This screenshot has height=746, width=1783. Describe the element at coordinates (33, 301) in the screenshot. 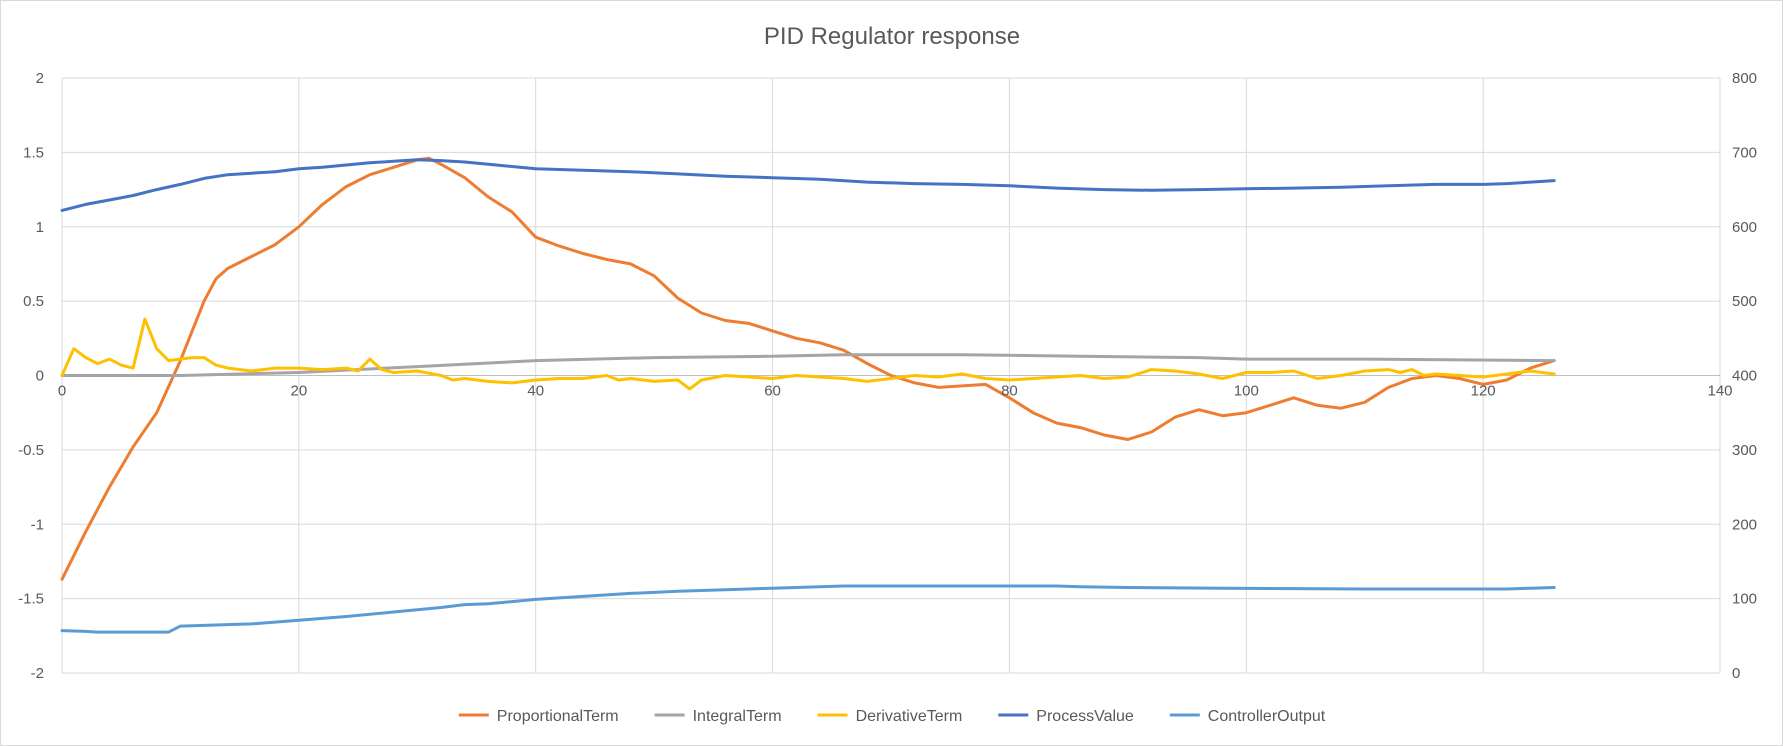

I see `y-left-tick-label: 0.5` at that location.